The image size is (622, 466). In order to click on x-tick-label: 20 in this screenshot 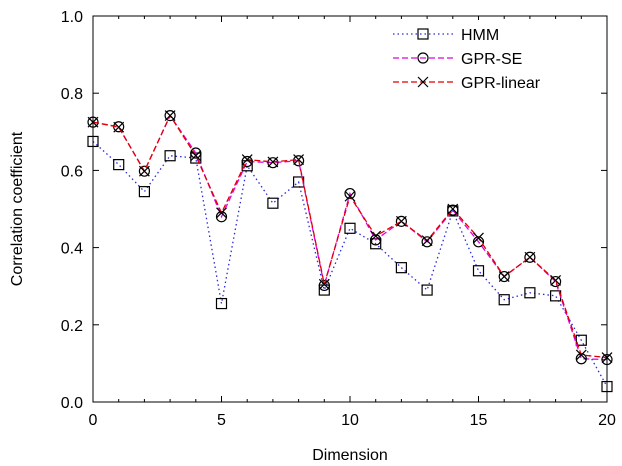, I will do `click(607, 420)`.